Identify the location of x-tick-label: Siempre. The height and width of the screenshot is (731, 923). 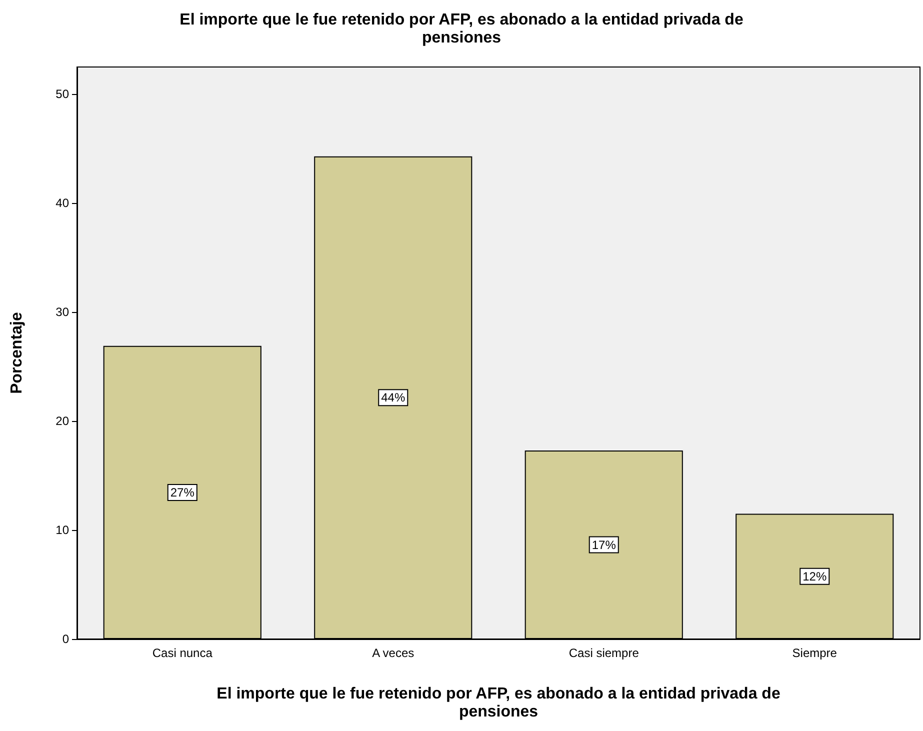
(815, 653).